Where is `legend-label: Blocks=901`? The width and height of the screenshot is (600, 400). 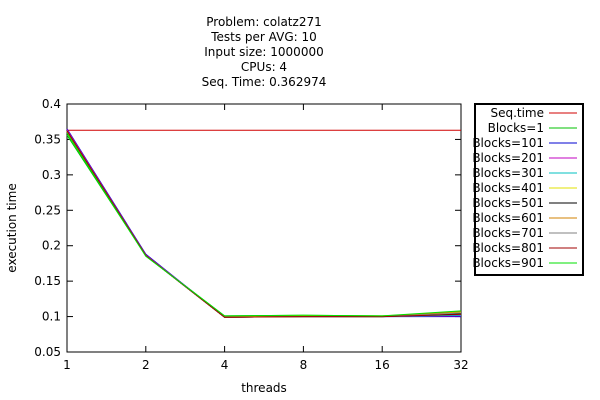
legend-label: Blocks=901 is located at coordinates (508, 263).